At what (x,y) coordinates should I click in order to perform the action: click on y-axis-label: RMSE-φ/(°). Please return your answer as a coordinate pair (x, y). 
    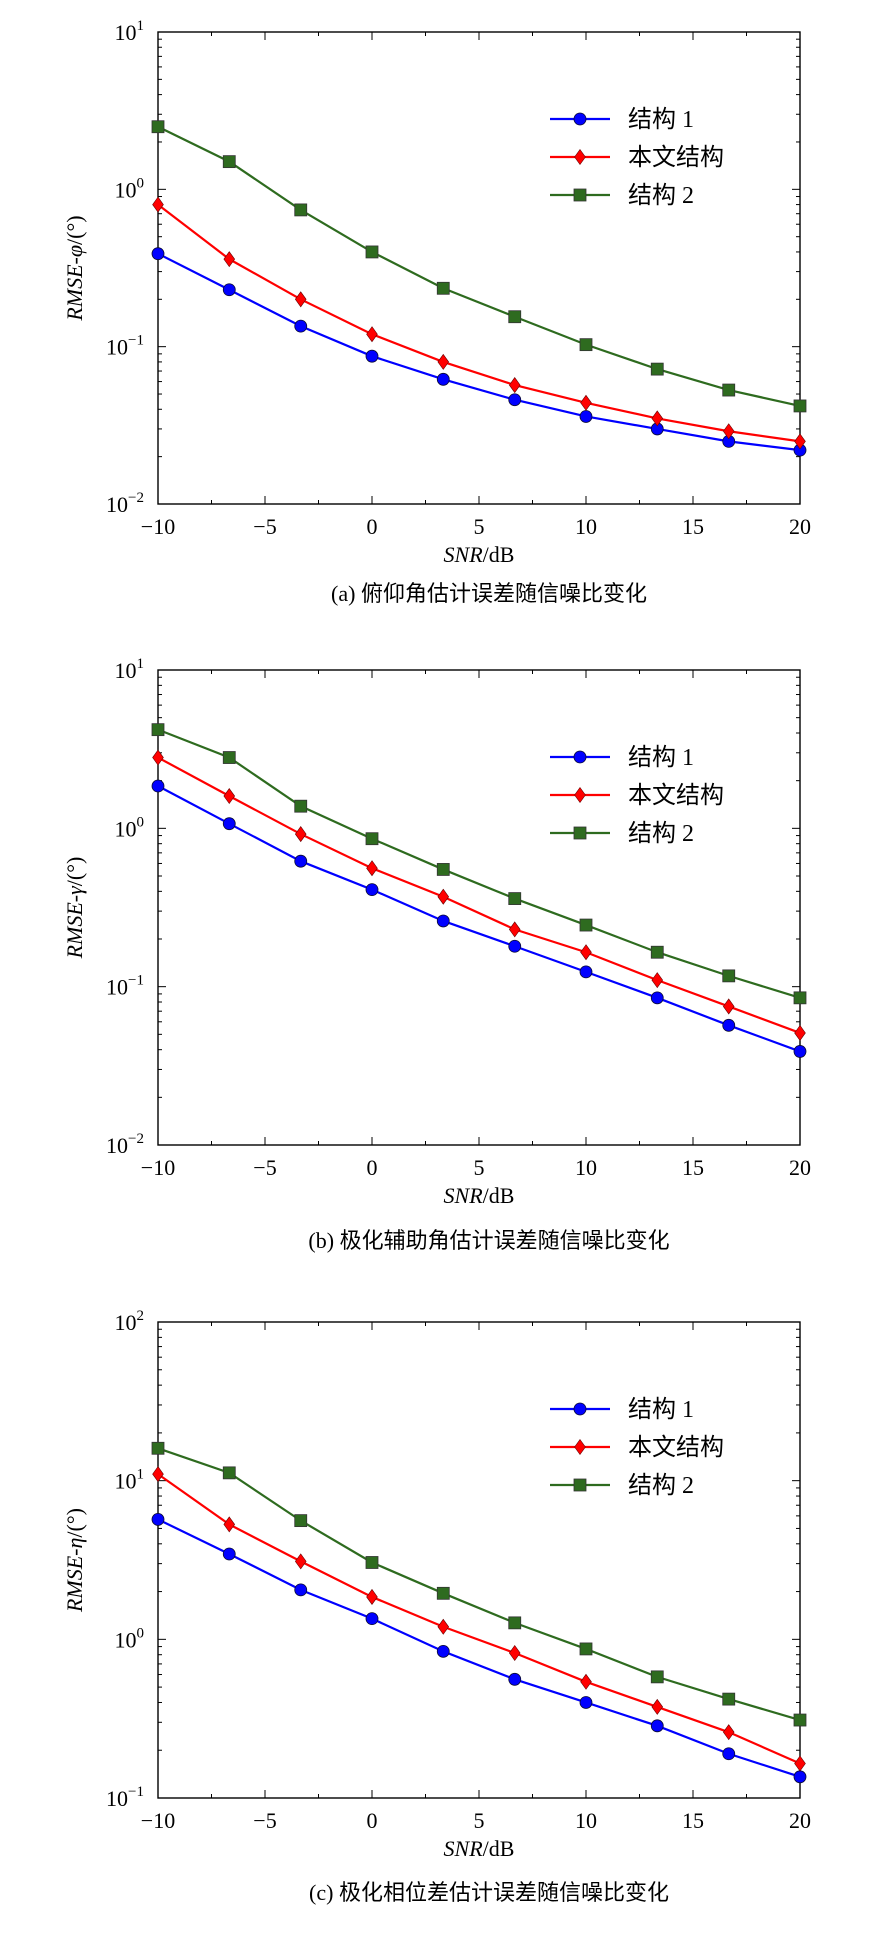
    Looking at the image, I should click on (74, 268).